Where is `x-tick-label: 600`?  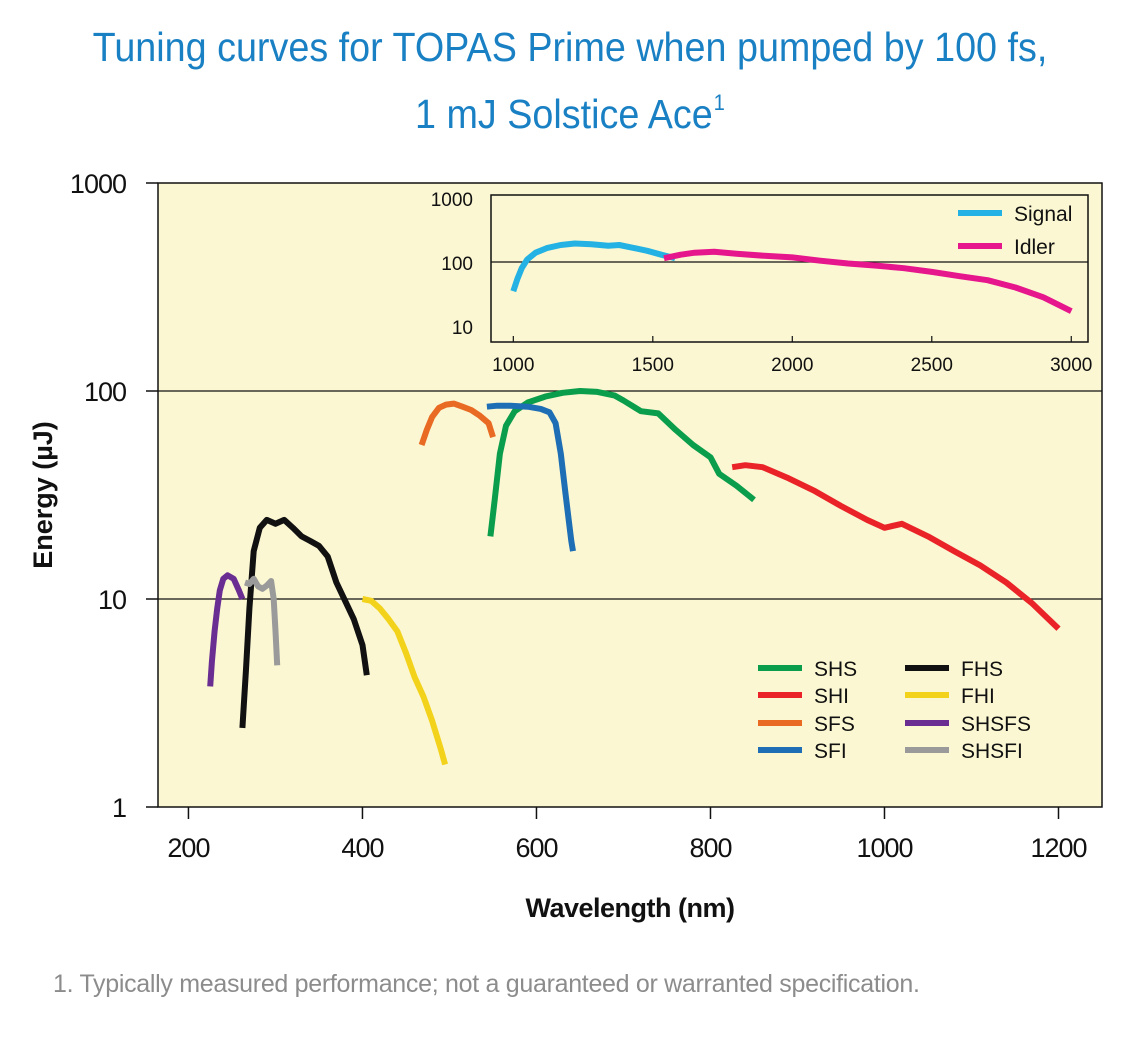
x-tick-label: 600 is located at coordinates (536, 848).